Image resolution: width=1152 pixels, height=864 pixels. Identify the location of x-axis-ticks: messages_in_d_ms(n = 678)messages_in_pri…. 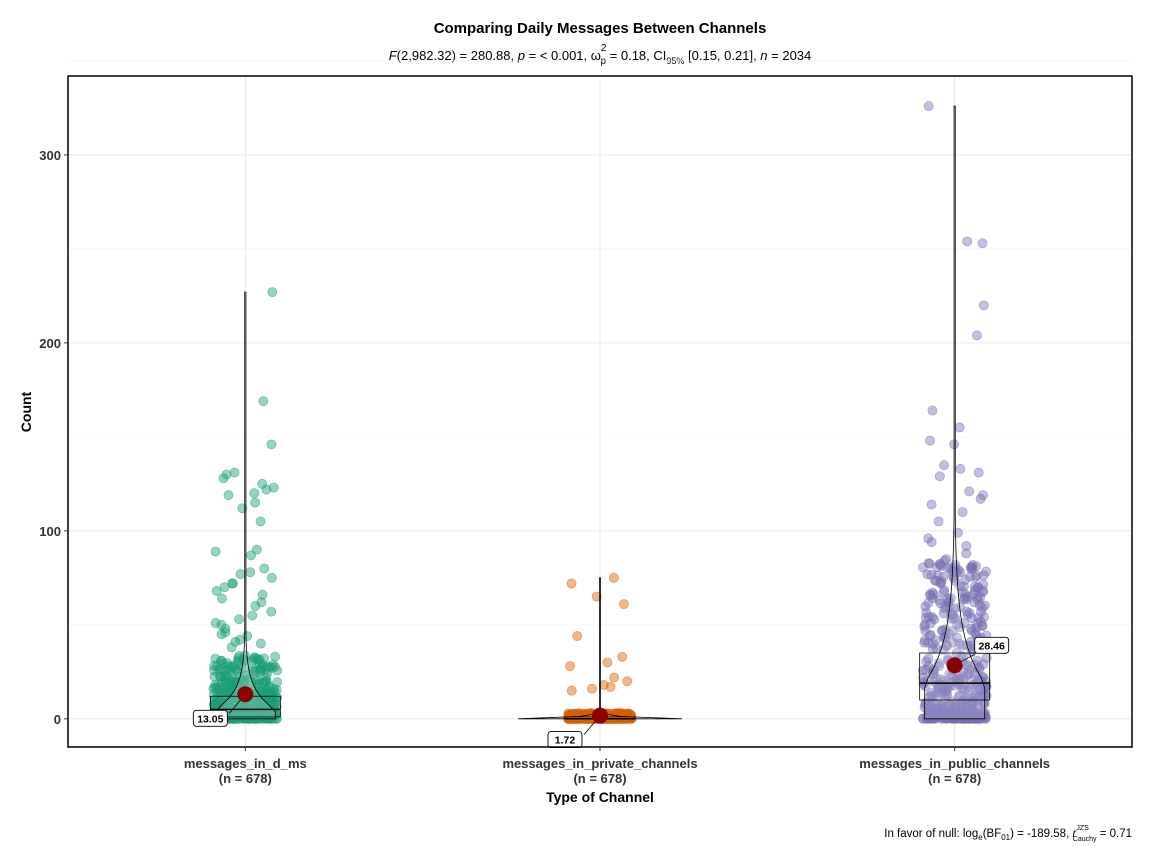
(617, 766).